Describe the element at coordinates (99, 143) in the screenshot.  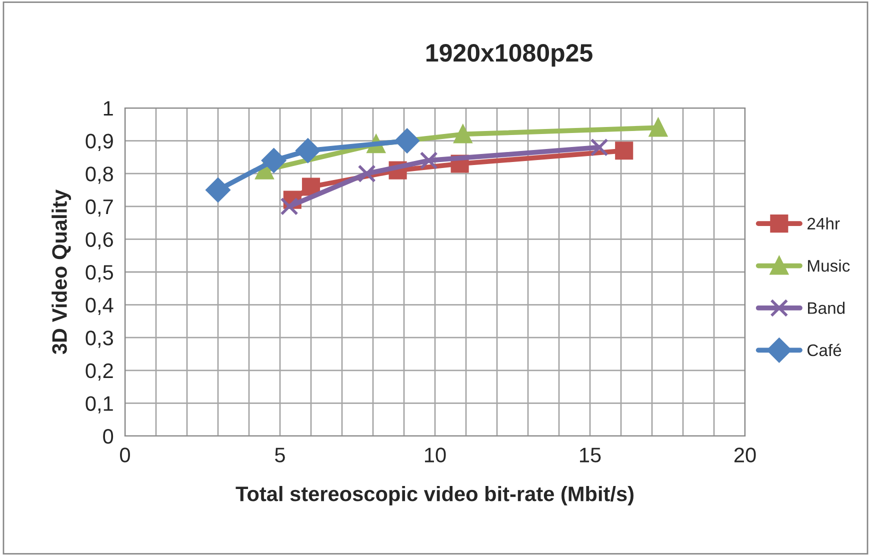
I see `y-tick-label: 0,9` at that location.